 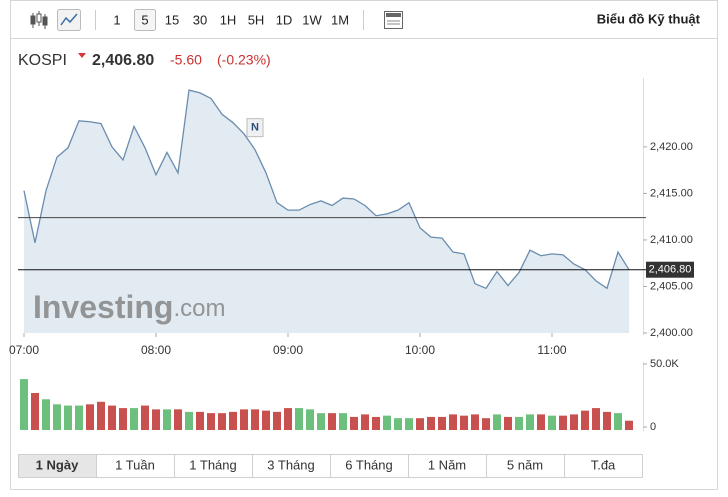 What do you see at coordinates (256, 19) in the screenshot?
I see `interval-button: 5H` at bounding box center [256, 19].